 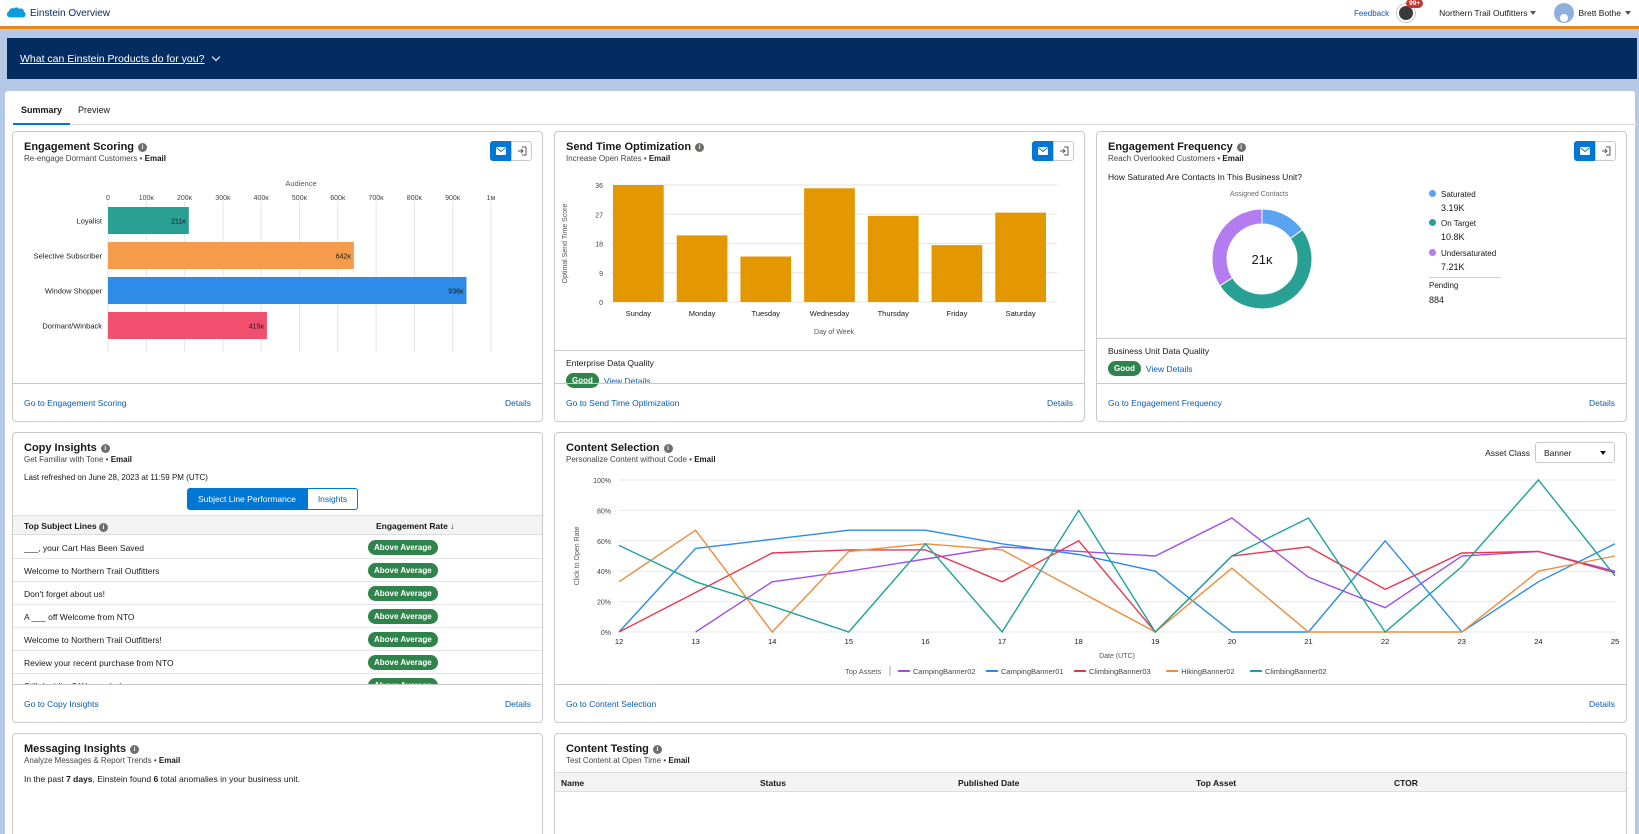 What do you see at coordinates (1079, 641) in the screenshot?
I see `x-tick-label: 18` at bounding box center [1079, 641].